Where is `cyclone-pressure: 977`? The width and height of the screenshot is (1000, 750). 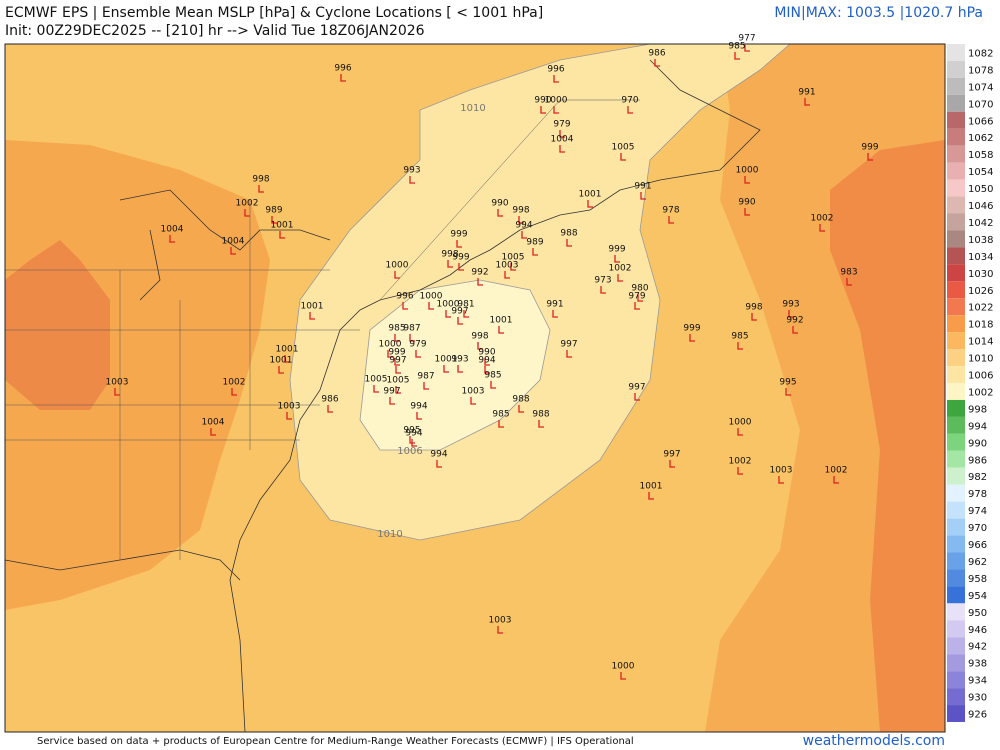 cyclone-pressure: 977 is located at coordinates (746, 39).